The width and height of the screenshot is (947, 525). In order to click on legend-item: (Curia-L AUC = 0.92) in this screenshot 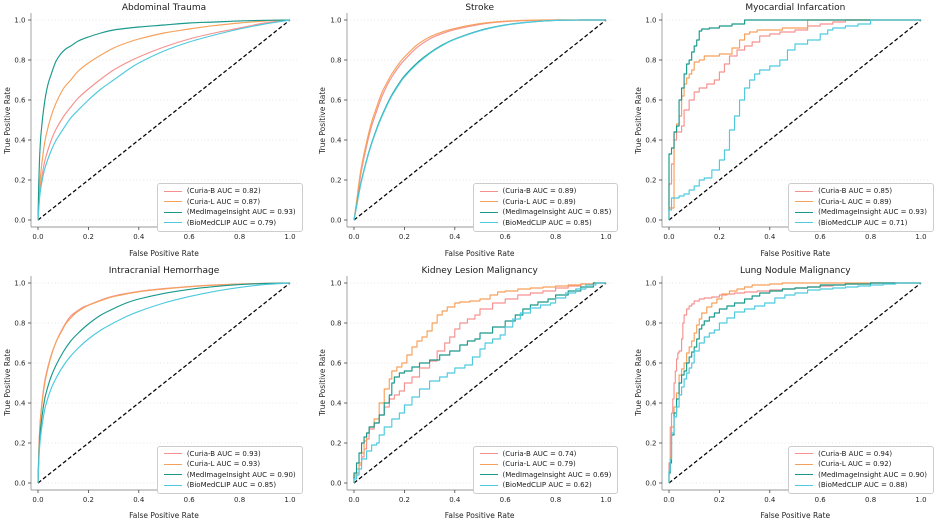, I will do `click(861, 464)`.